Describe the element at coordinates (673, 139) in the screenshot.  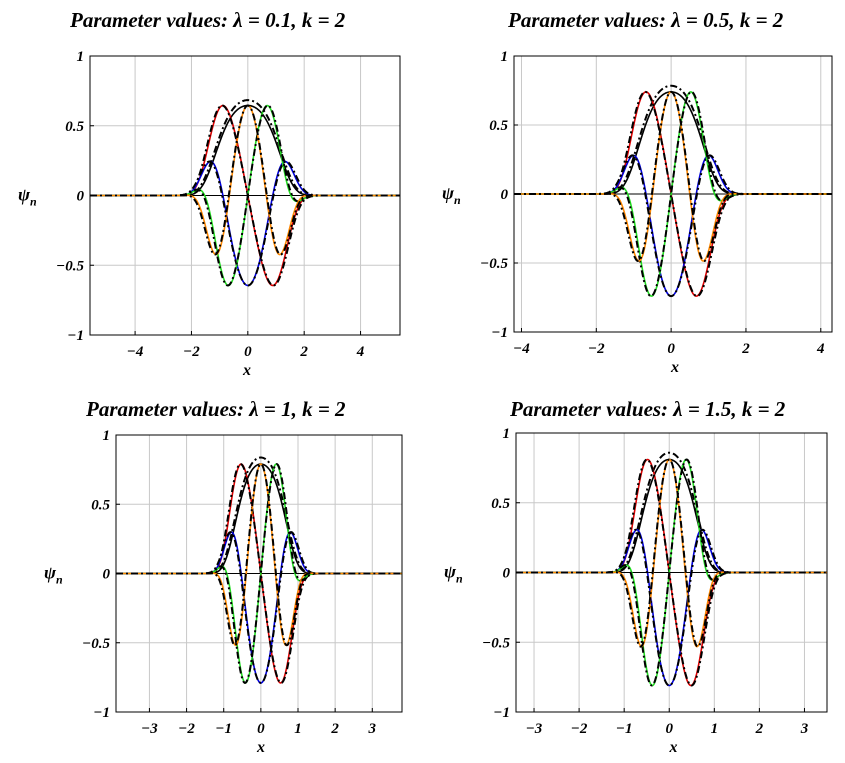
I see `series-line-n0-dashdot` at that location.